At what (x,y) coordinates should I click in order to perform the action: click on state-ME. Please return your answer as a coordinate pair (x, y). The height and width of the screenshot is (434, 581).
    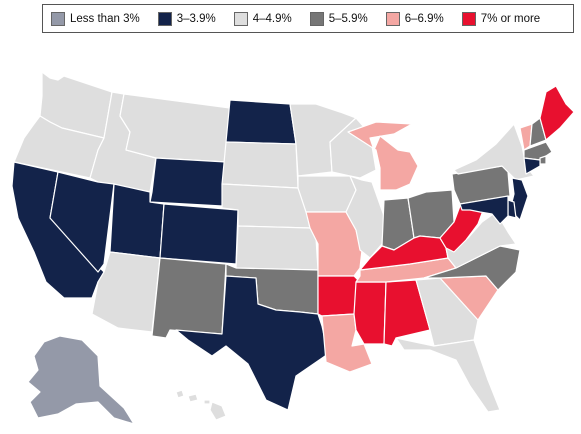
    Looking at the image, I should click on (557, 113).